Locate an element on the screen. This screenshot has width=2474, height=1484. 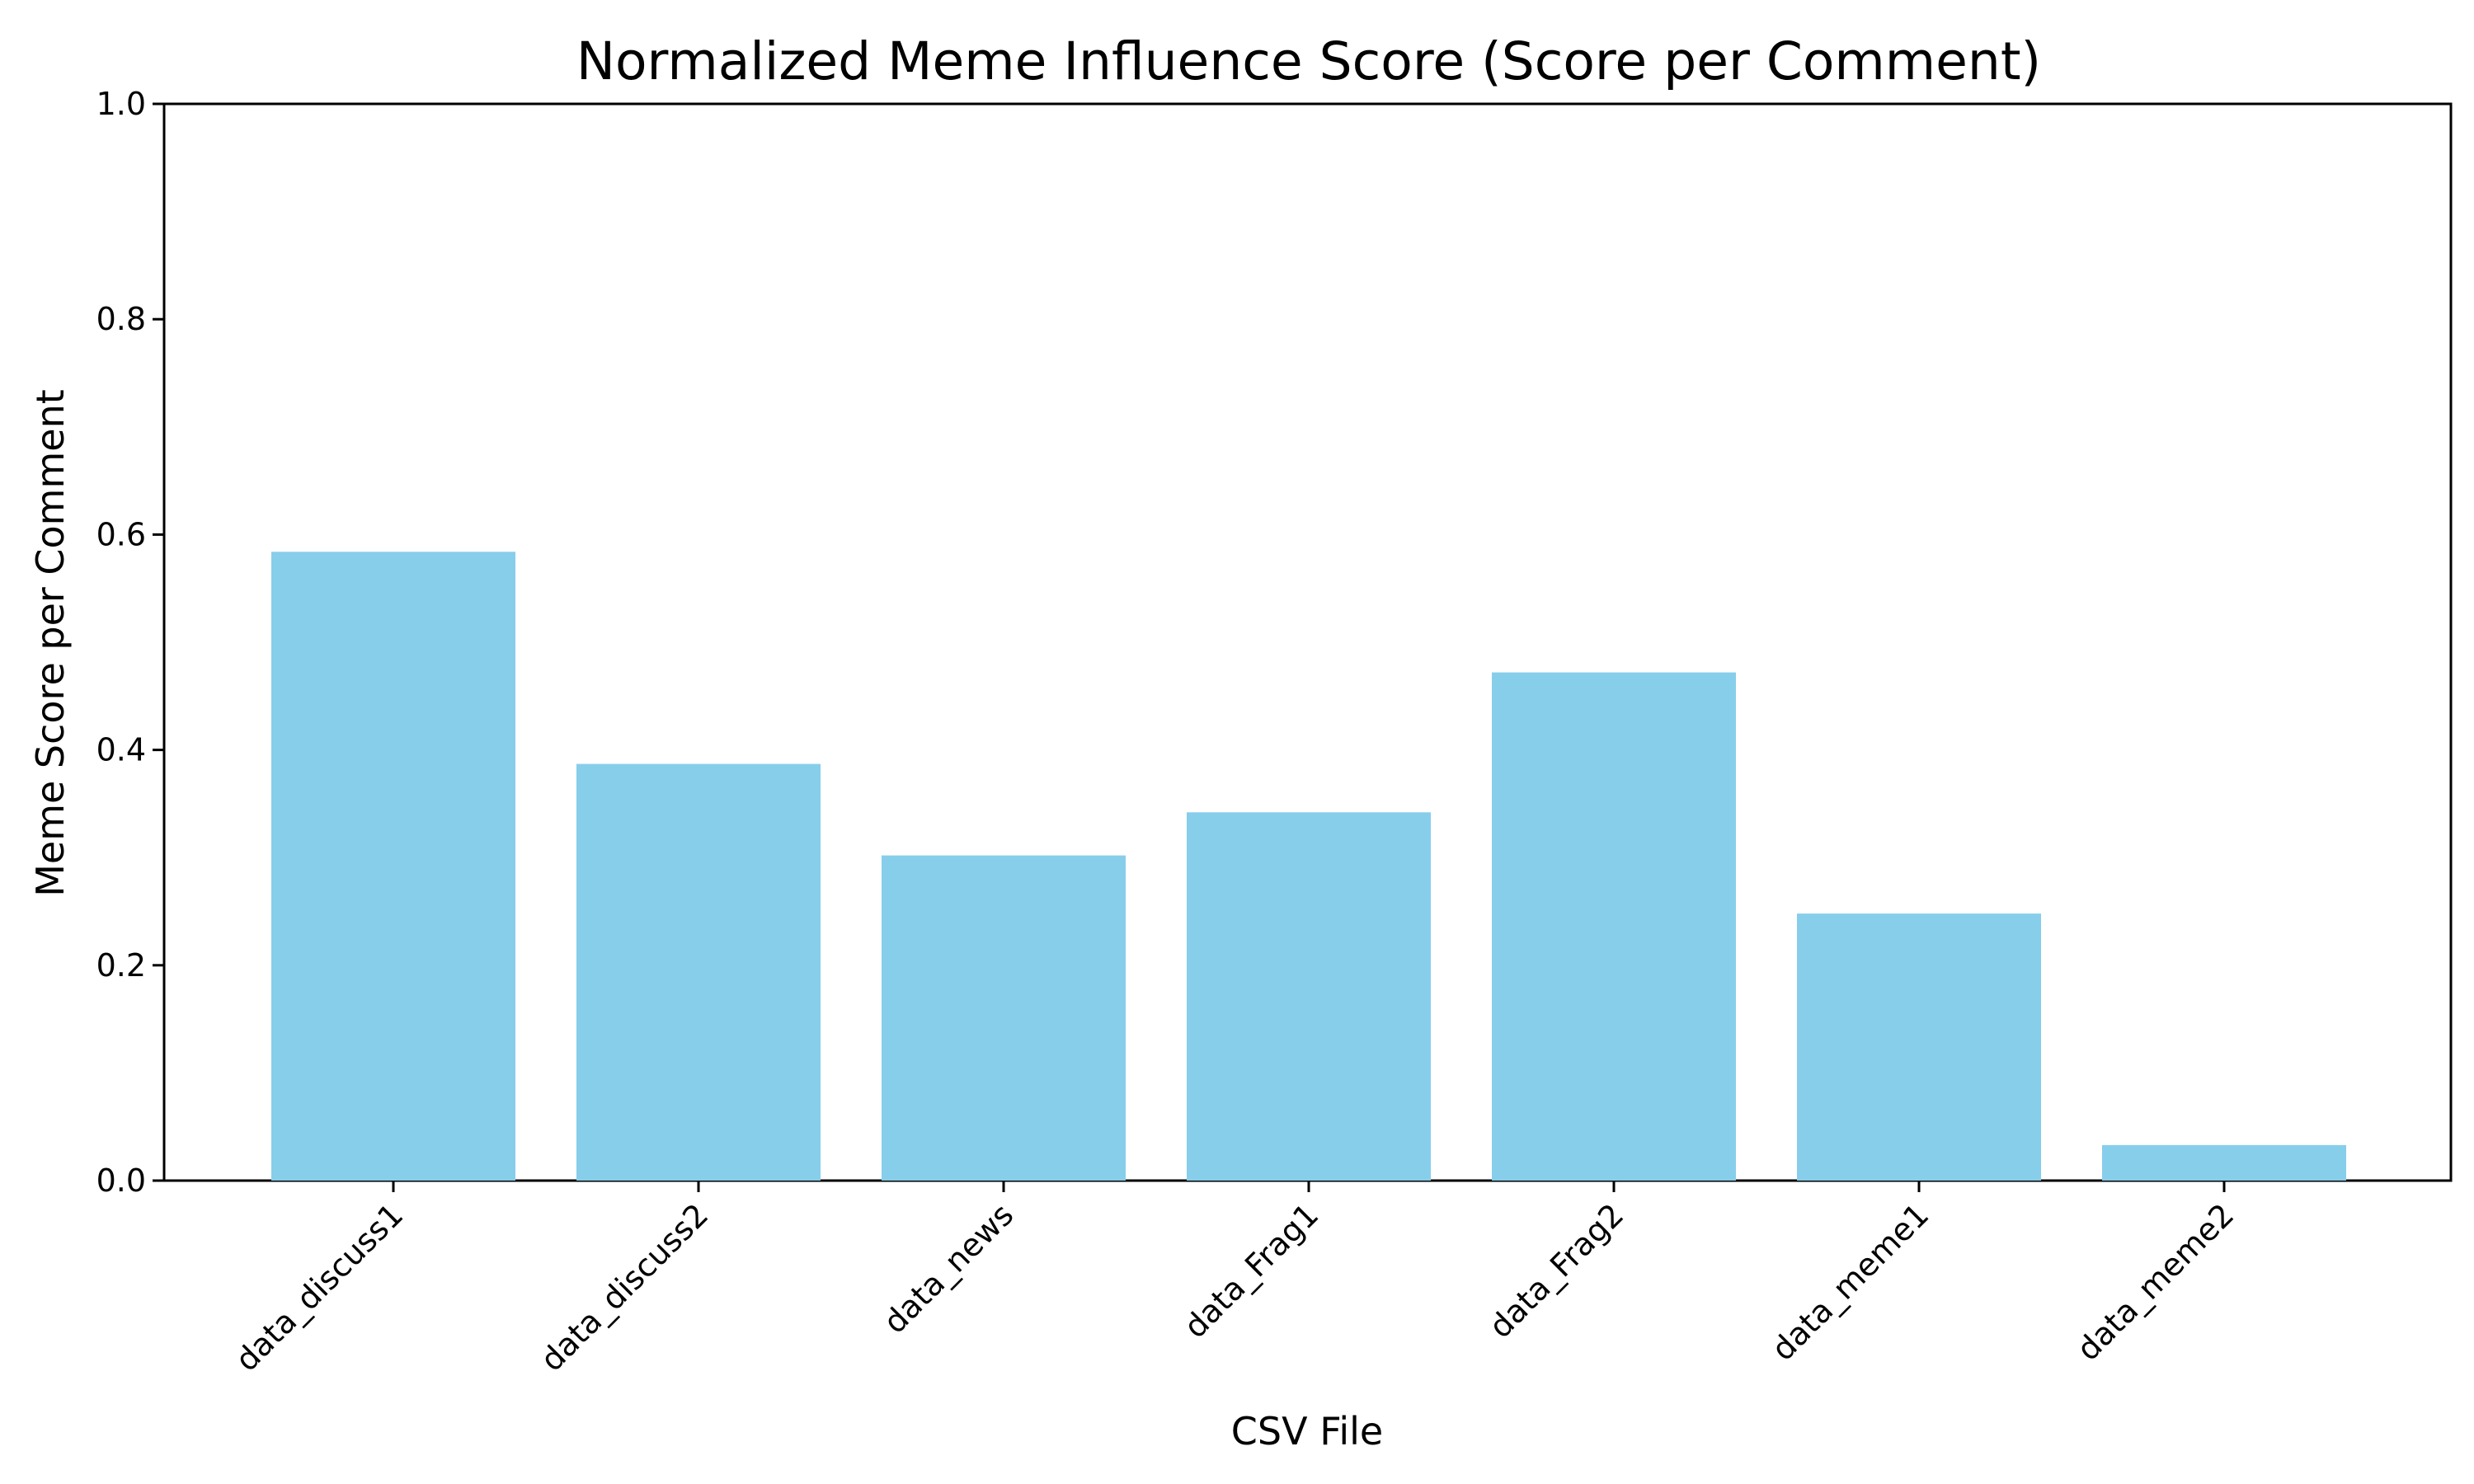
y-tick-label: 0.2 is located at coordinates (121, 965).